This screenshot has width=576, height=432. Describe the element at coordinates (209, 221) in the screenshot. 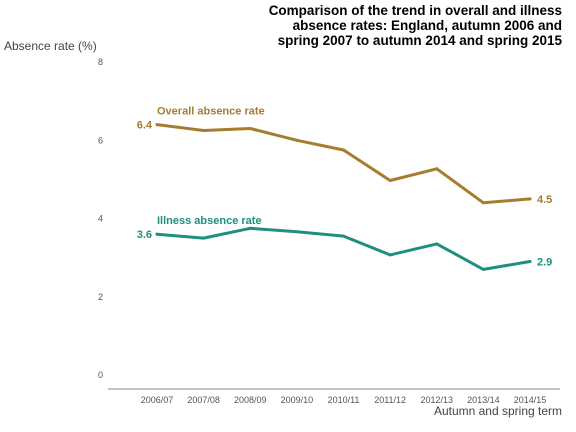

I see `series-label-illness: Illness absence rate` at that location.